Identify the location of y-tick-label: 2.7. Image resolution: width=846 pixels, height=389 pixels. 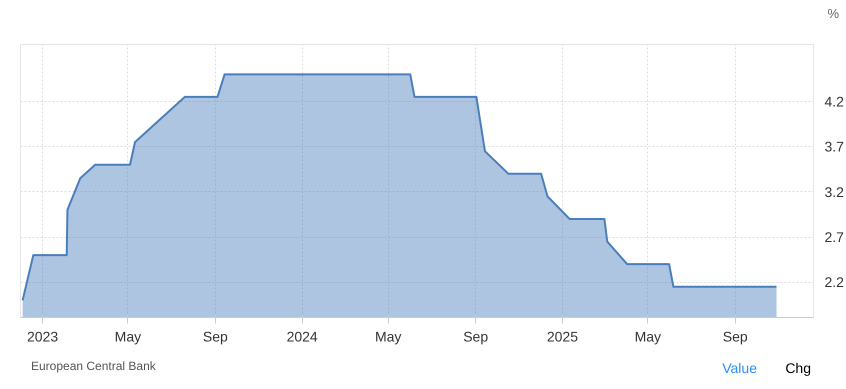
(834, 237).